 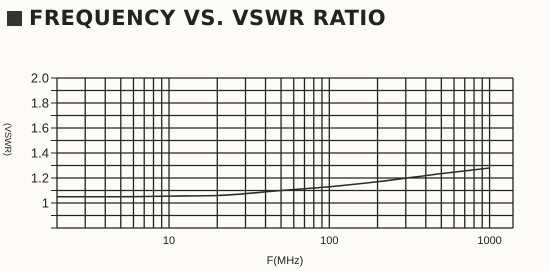 I want to click on x-tick-label: 1000, so click(x=489, y=240).